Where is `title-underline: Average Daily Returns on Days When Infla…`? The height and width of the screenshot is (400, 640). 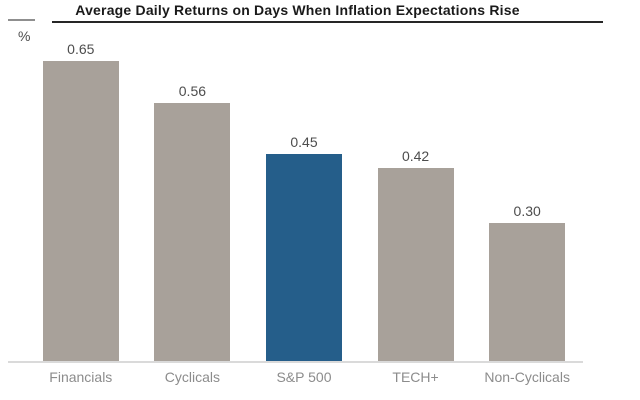
title-underline: Average Daily Returns on Days When Infla… is located at coordinates (327, 11).